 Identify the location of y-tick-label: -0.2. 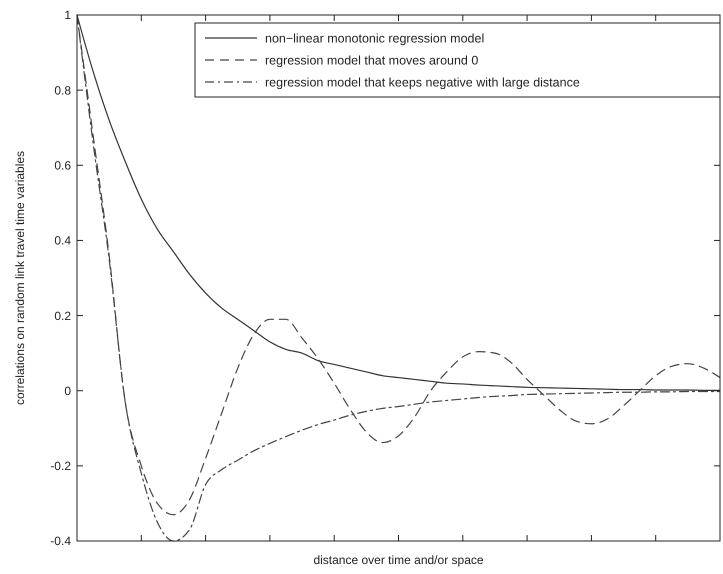
(61, 466).